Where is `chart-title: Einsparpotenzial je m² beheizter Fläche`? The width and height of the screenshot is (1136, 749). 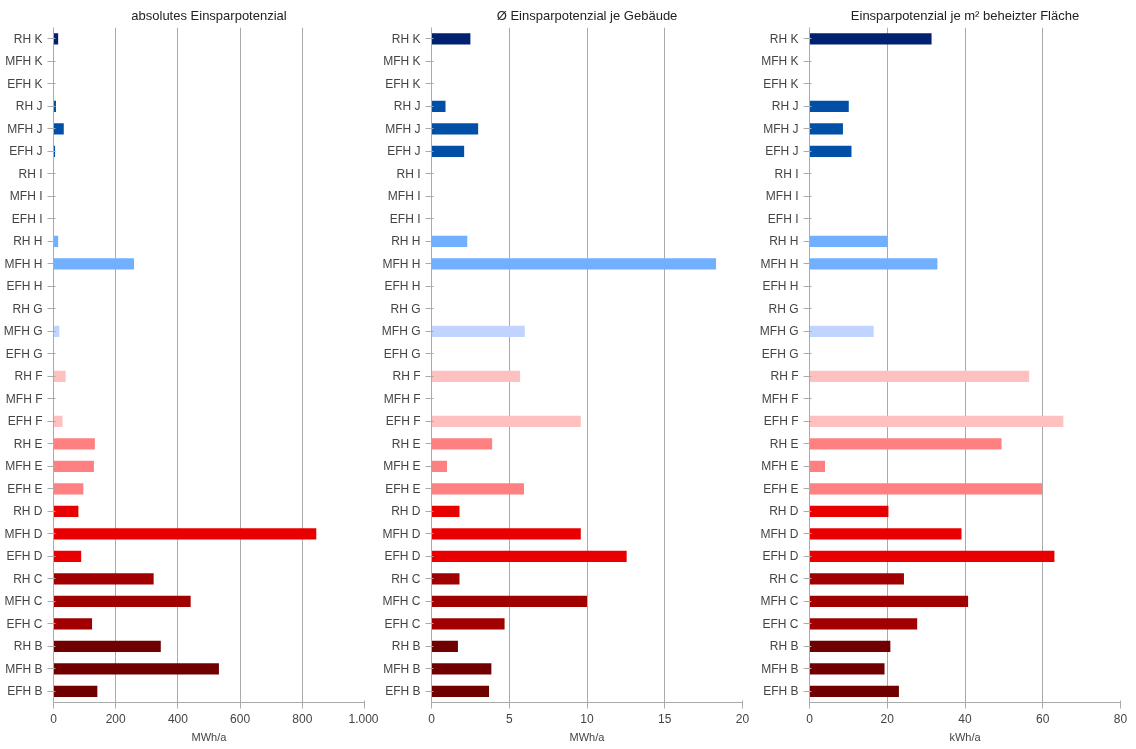 chart-title: Einsparpotenzial je m² beheizter Fläche is located at coordinates (965, 15).